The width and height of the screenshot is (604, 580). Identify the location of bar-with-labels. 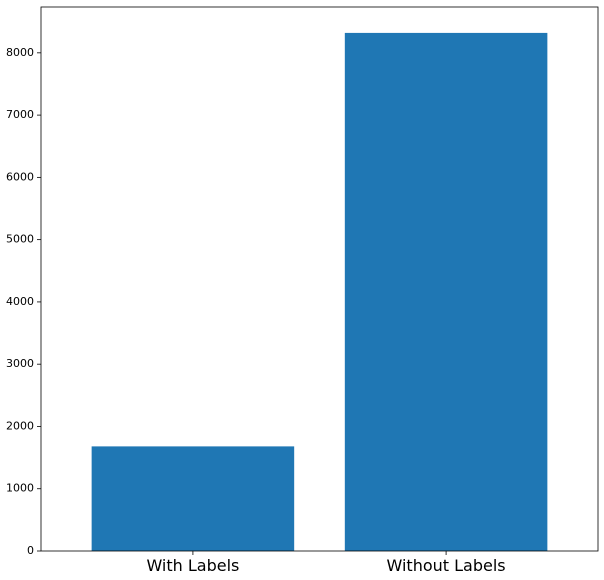
(193, 498).